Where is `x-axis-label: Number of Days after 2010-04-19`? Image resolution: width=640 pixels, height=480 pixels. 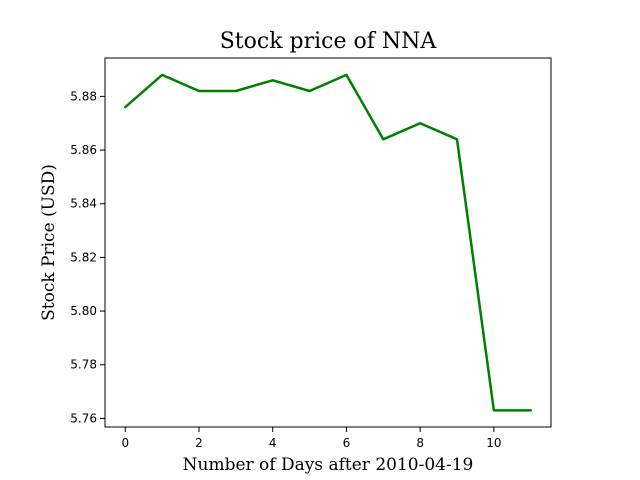
x-axis-label: Number of Days after 2010-04-19 is located at coordinates (328, 465).